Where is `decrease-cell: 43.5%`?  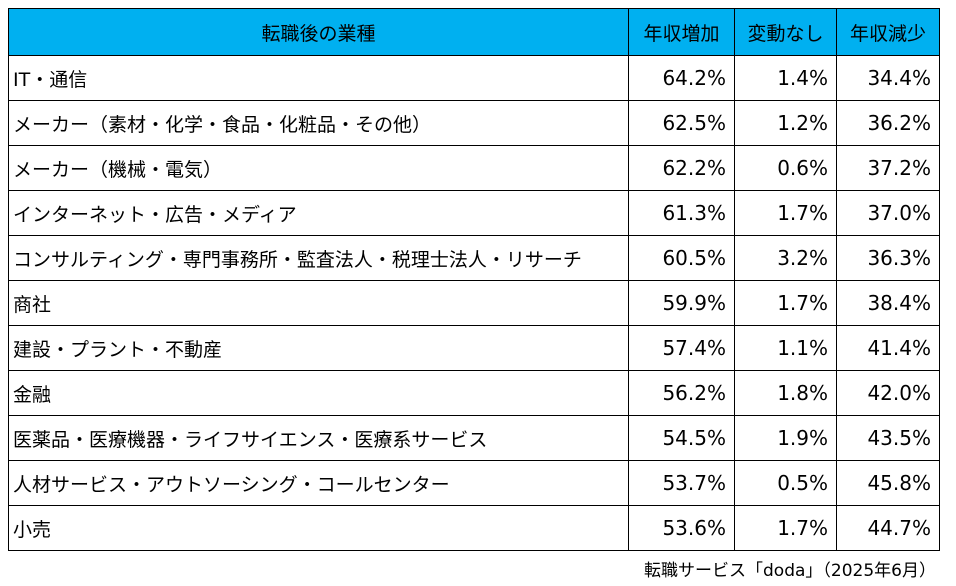 decrease-cell: 43.5% is located at coordinates (888, 438).